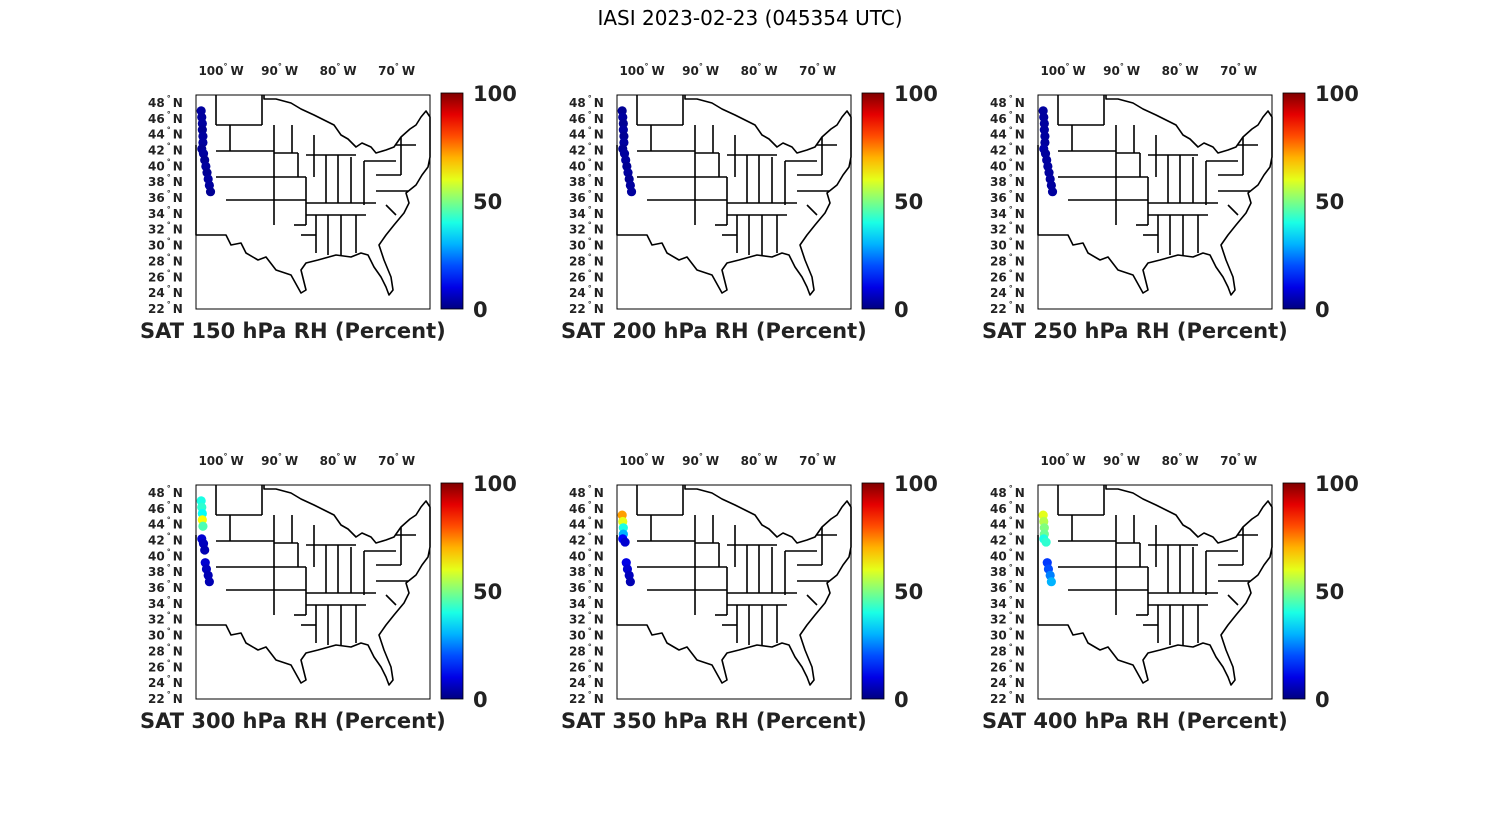  Describe the element at coordinates (1135, 331) in the screenshot. I see `panel-caption: SAT 250 hPa RH (Percent)` at that location.